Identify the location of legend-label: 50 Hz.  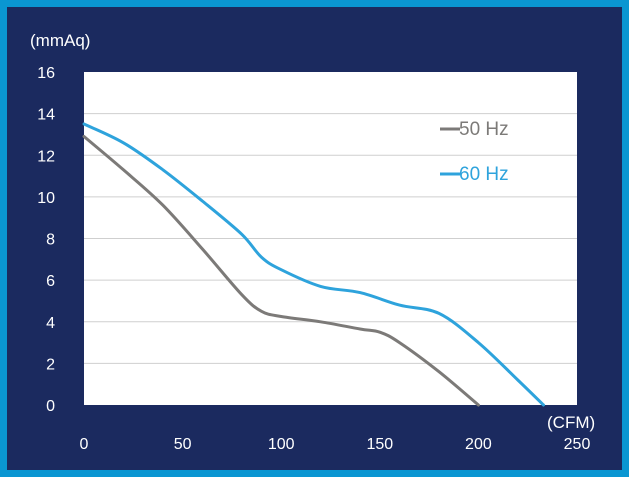
(484, 129).